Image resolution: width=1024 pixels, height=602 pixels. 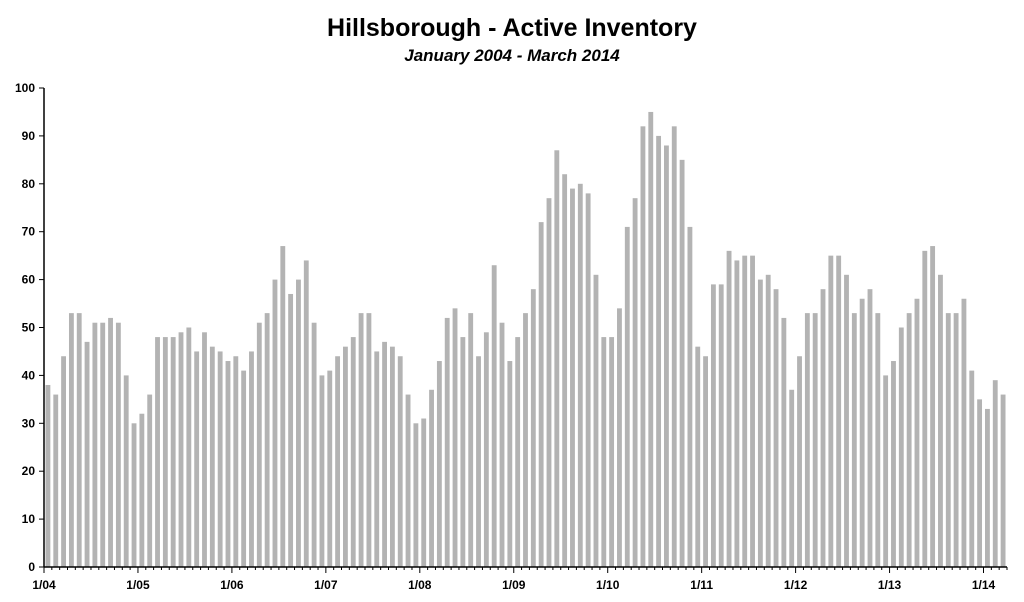 What do you see at coordinates (353, 452) in the screenshot?
I see `bar-4/07` at bounding box center [353, 452].